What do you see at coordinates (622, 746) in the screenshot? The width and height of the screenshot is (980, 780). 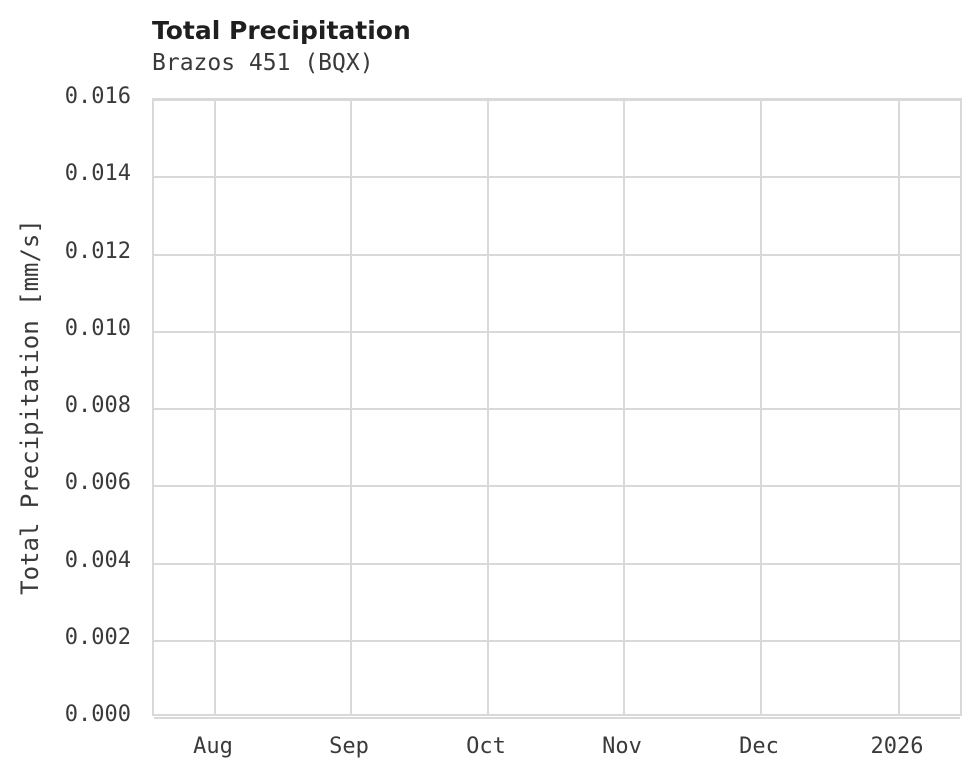 I see `x-tick-label: Nov` at bounding box center [622, 746].